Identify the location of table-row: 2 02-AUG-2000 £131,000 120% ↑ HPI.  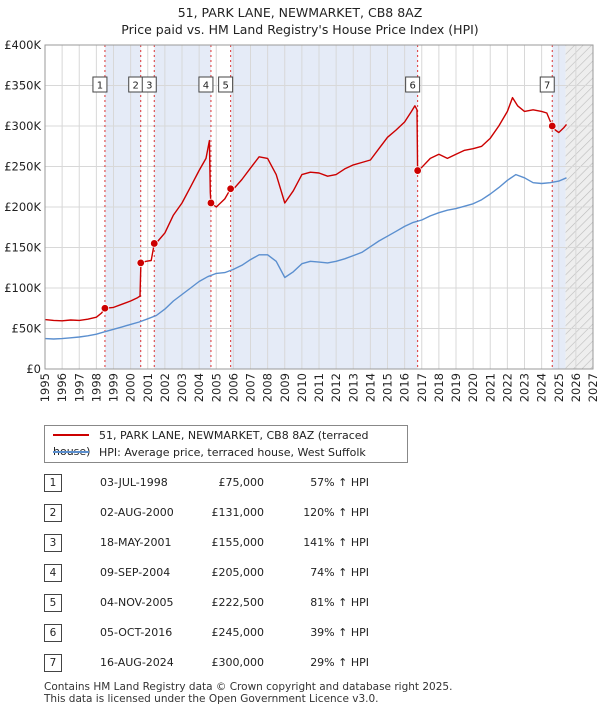
(209, 513).